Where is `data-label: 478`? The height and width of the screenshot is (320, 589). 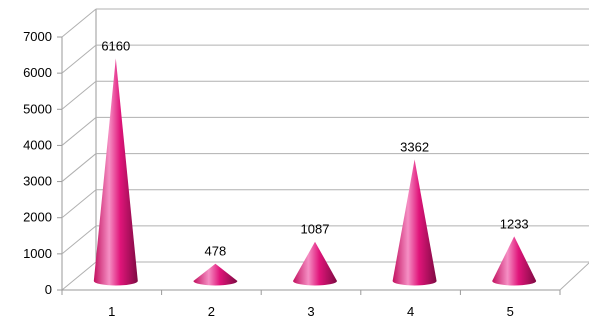
data-label: 478 is located at coordinates (216, 251).